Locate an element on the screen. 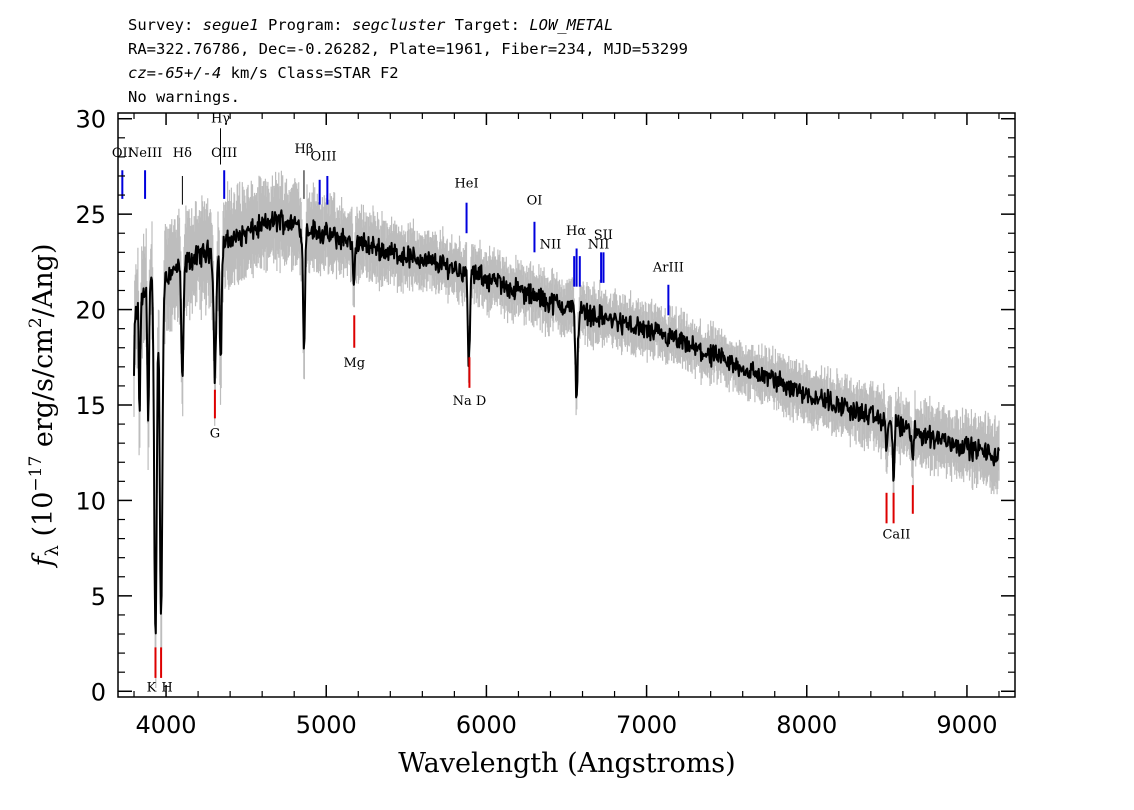 Image resolution: width=1134 pixels, height=810 pixels. line-marker-label: Mg is located at coordinates (354, 363).